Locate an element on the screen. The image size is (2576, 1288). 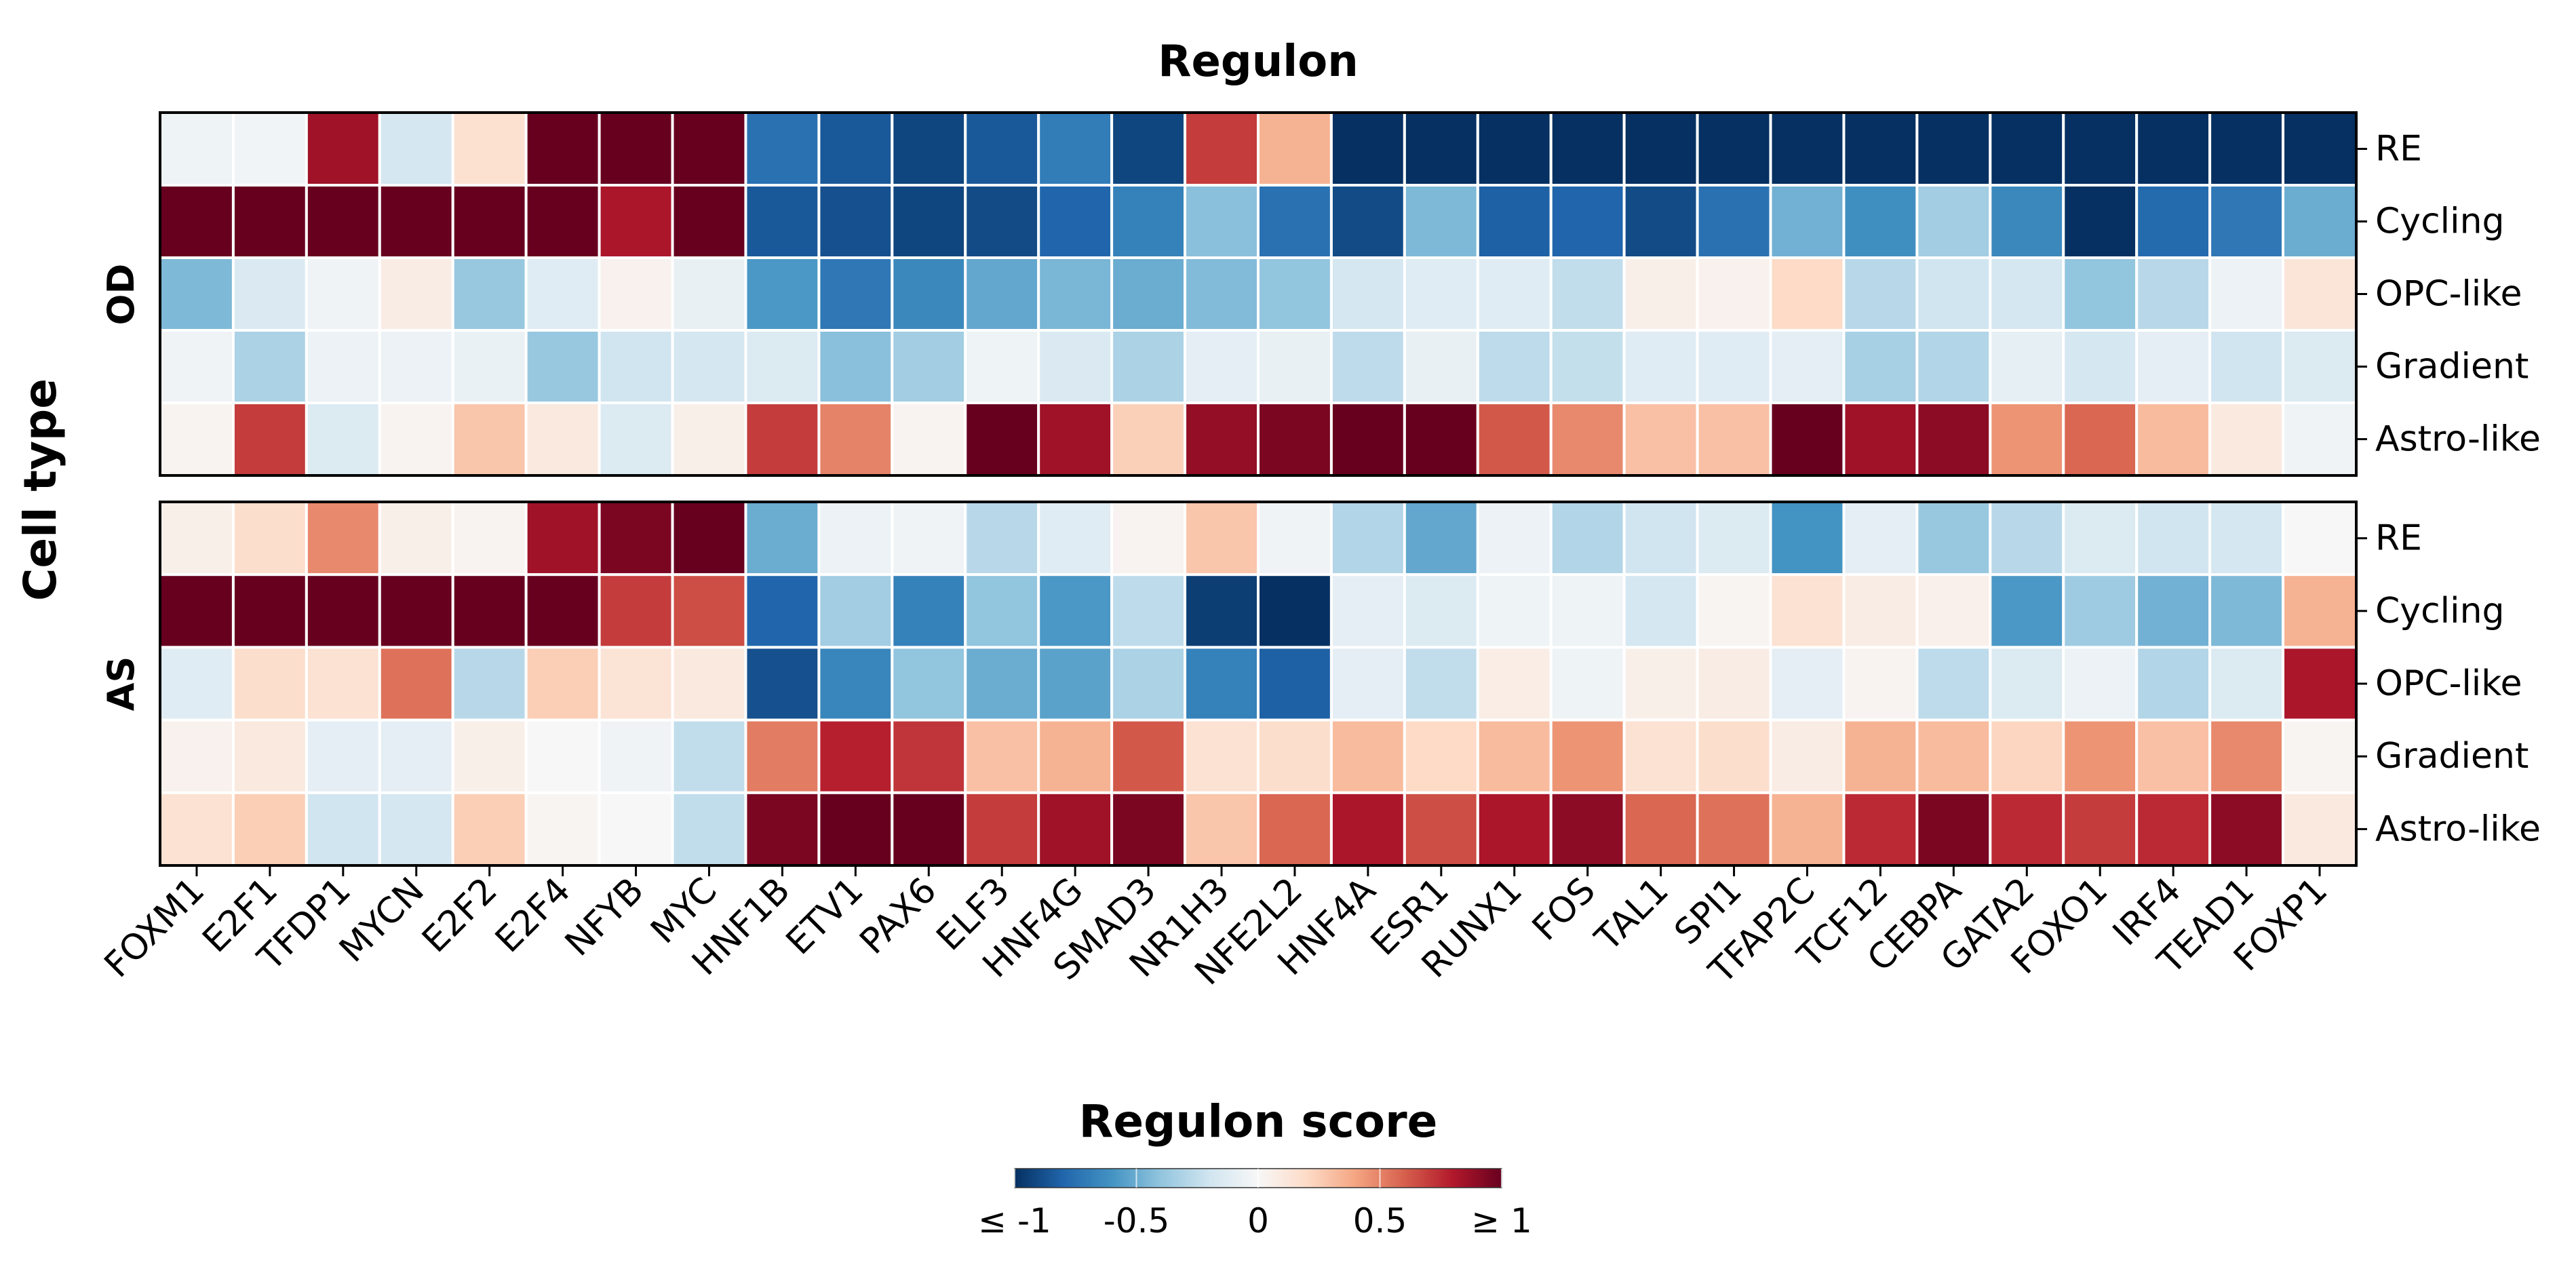
colorbar-tick-label: -0.5 is located at coordinates (1137, 1221).